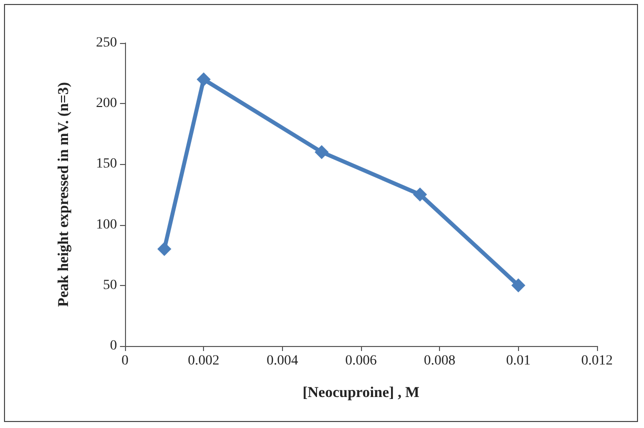  I want to click on y-tick-label: 250, so click(106, 43).